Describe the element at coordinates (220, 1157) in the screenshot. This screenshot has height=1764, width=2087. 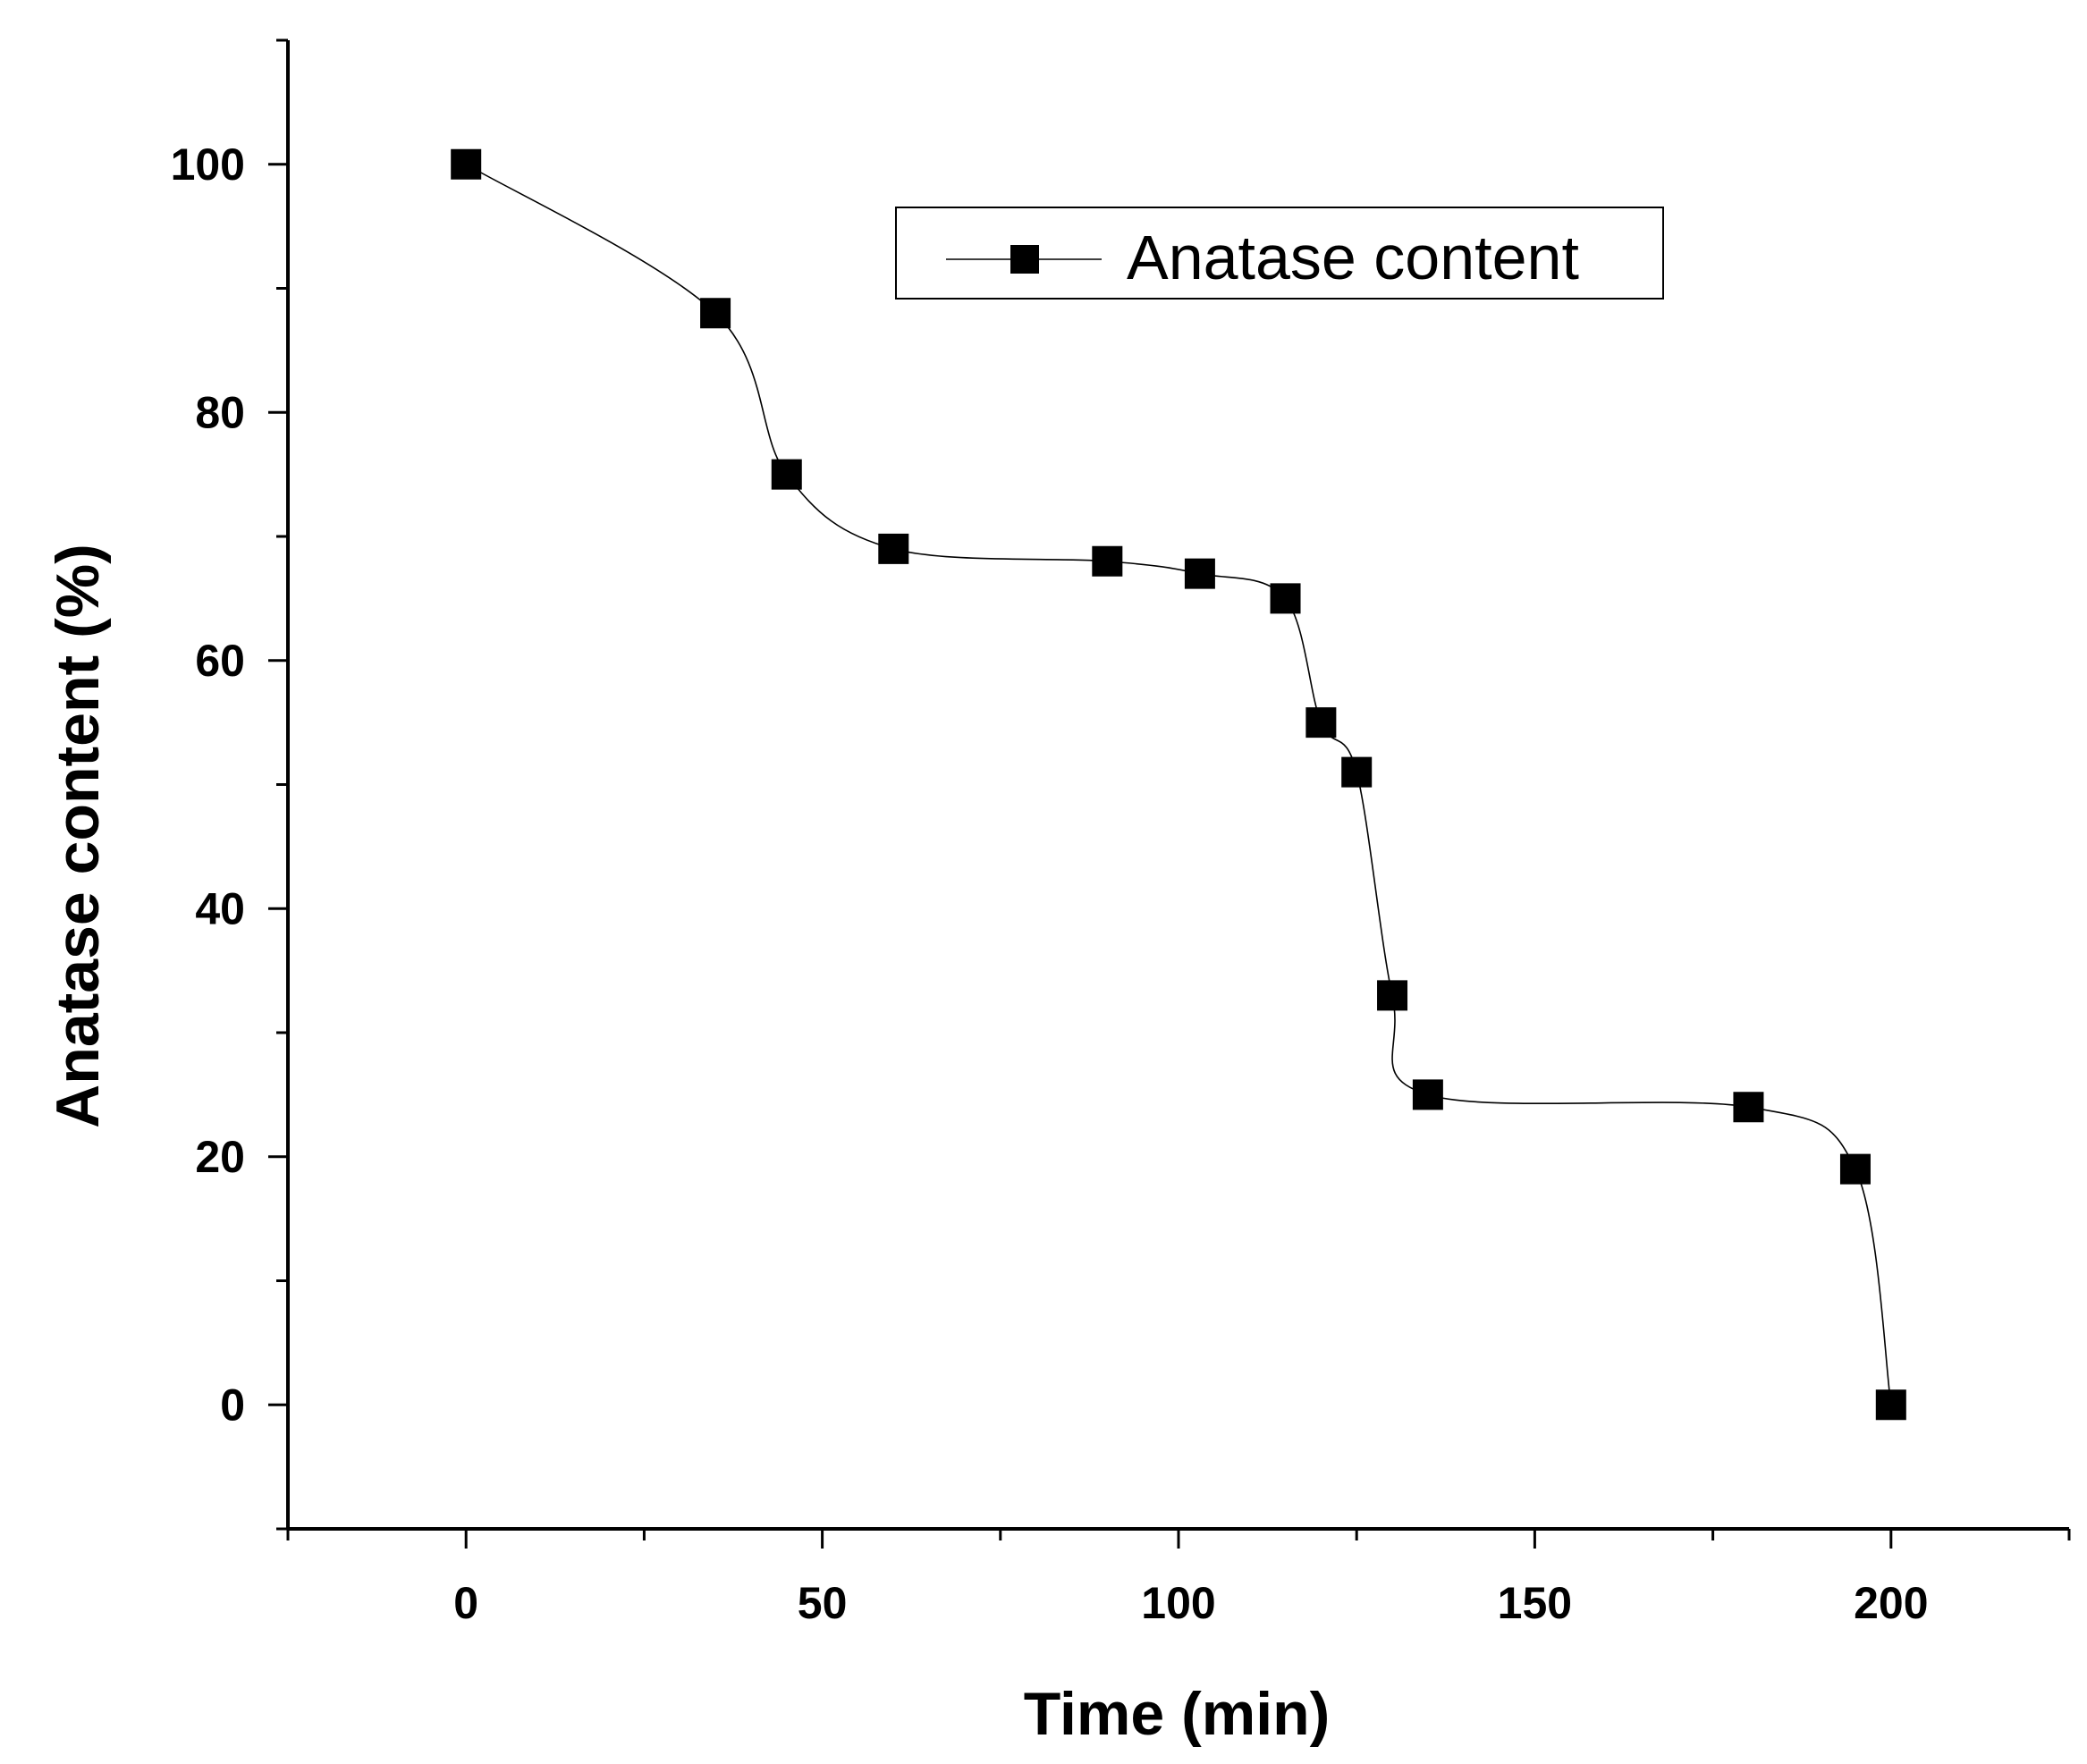
I see `y-tick-label: 20` at that location.